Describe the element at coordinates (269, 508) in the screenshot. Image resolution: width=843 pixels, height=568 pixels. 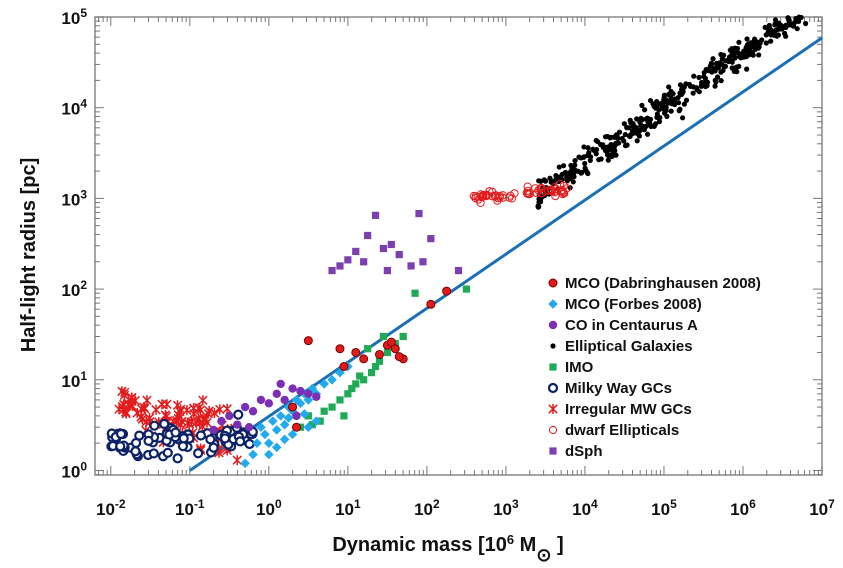
I see `x-tick-label: 10⁰` at that location.